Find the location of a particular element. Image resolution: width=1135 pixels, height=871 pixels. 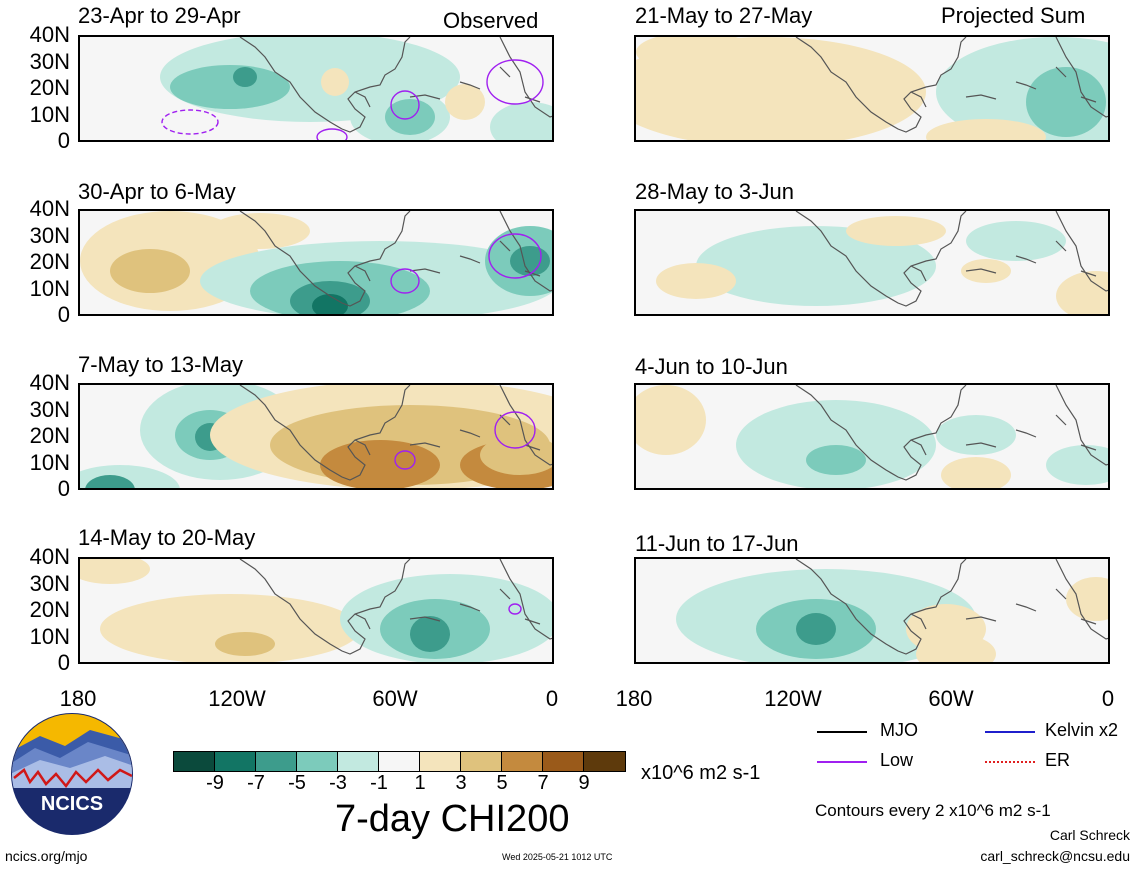

panel-title-right-4: 11-Jun to 17-Jun is located at coordinates (717, 543).